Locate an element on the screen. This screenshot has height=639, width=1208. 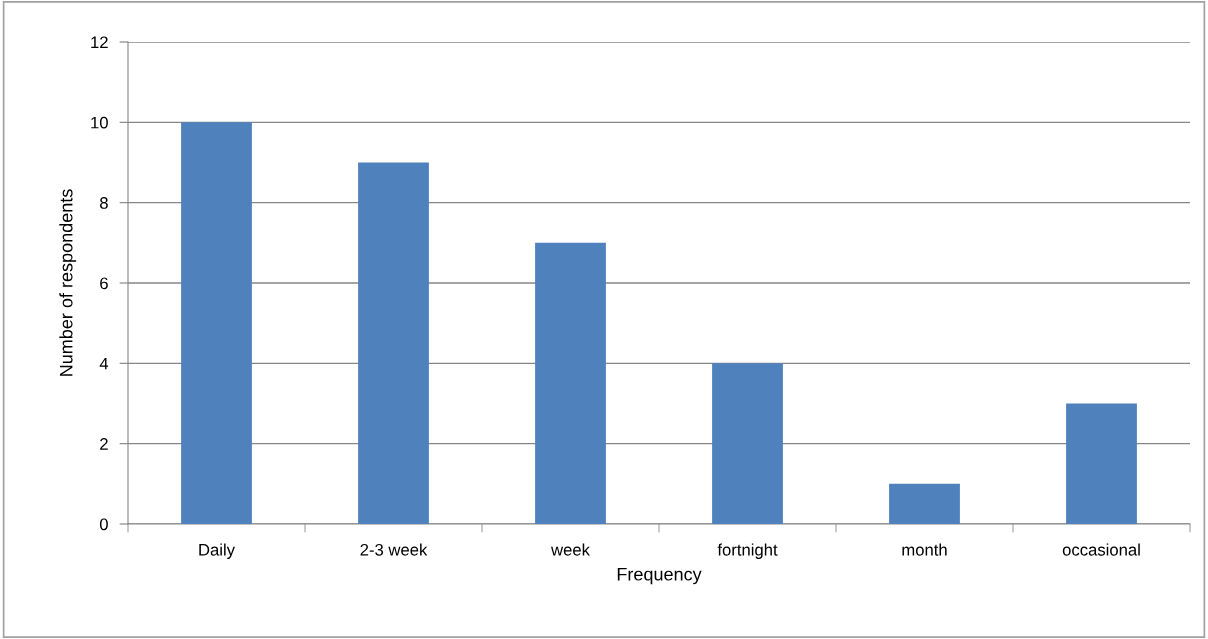
y-tick-label: 0 is located at coordinates (103, 524).